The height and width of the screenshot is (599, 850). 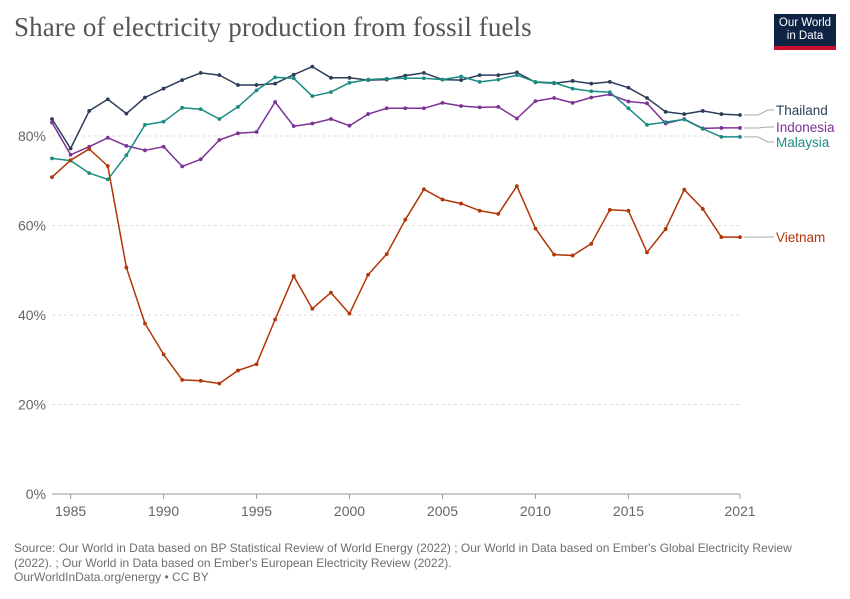 What do you see at coordinates (628, 511) in the screenshot?
I see `x-tick-label: 2015` at bounding box center [628, 511].